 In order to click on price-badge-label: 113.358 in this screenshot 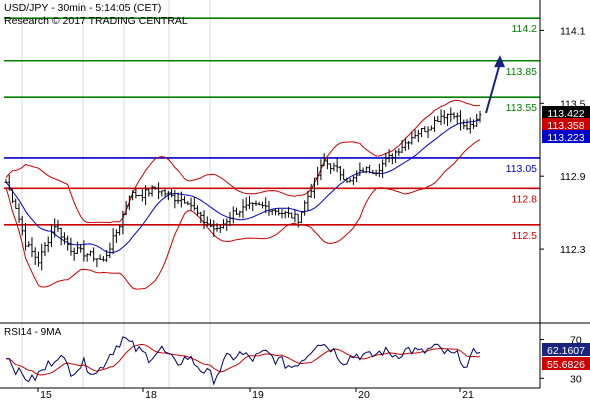, I will do `click(565, 126)`.